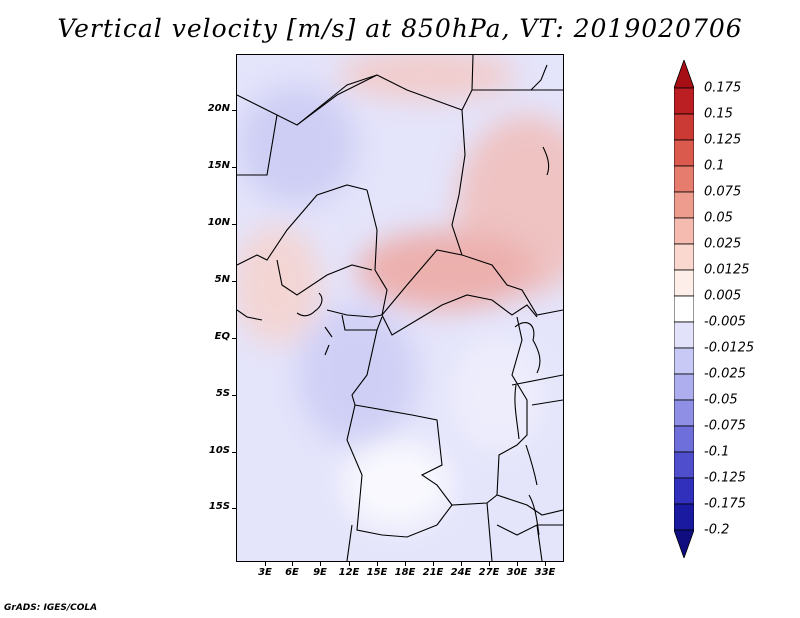 This screenshot has height=618, width=800. What do you see at coordinates (725, 426) in the screenshot?
I see `colorbar-level-label: -0.075` at bounding box center [725, 426].